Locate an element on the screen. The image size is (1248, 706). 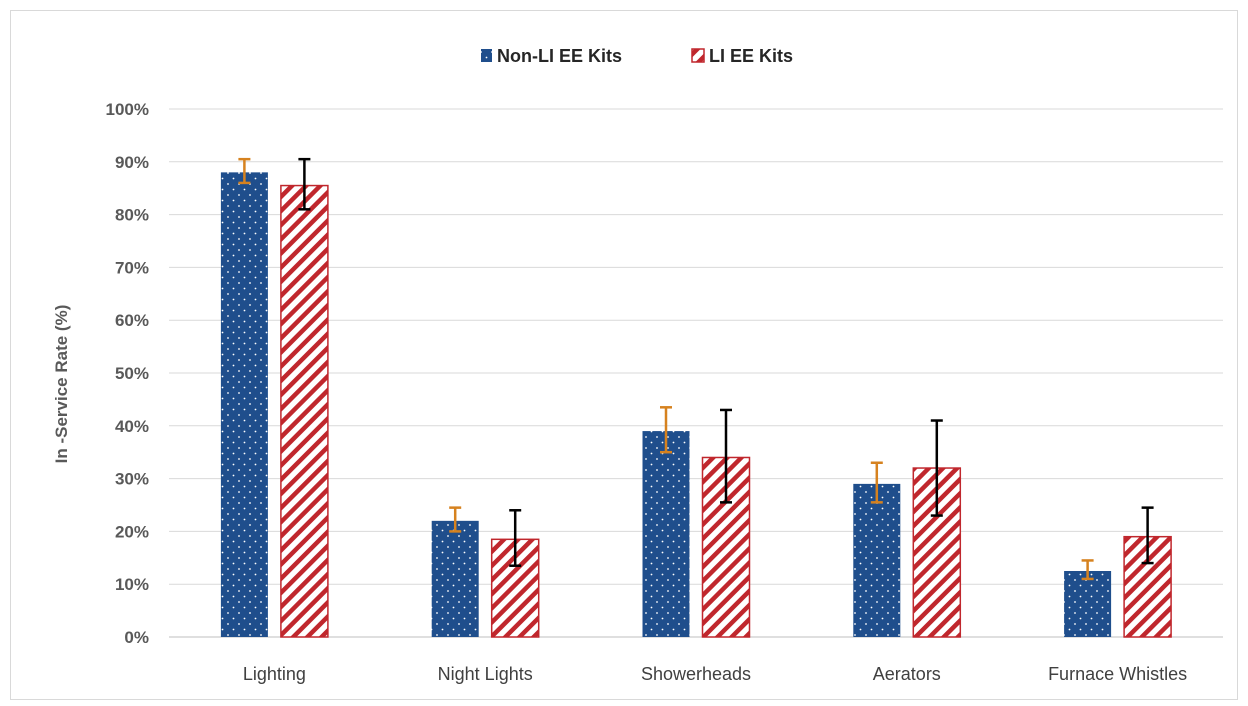
y-tick-label: 90% is located at coordinates (132, 162).